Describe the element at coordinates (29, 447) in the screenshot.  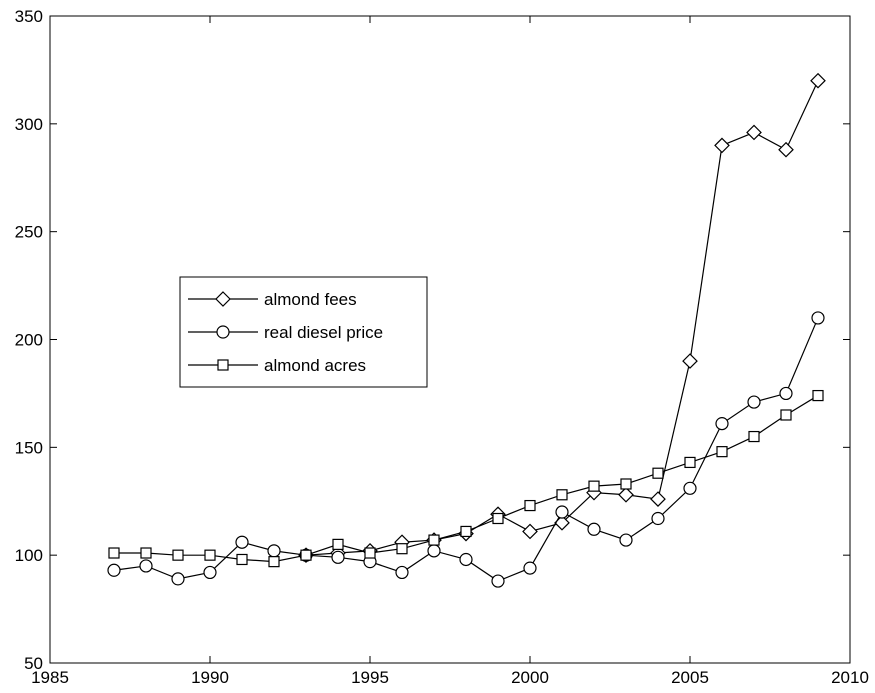
I see `y-tick-label: 150` at that location.